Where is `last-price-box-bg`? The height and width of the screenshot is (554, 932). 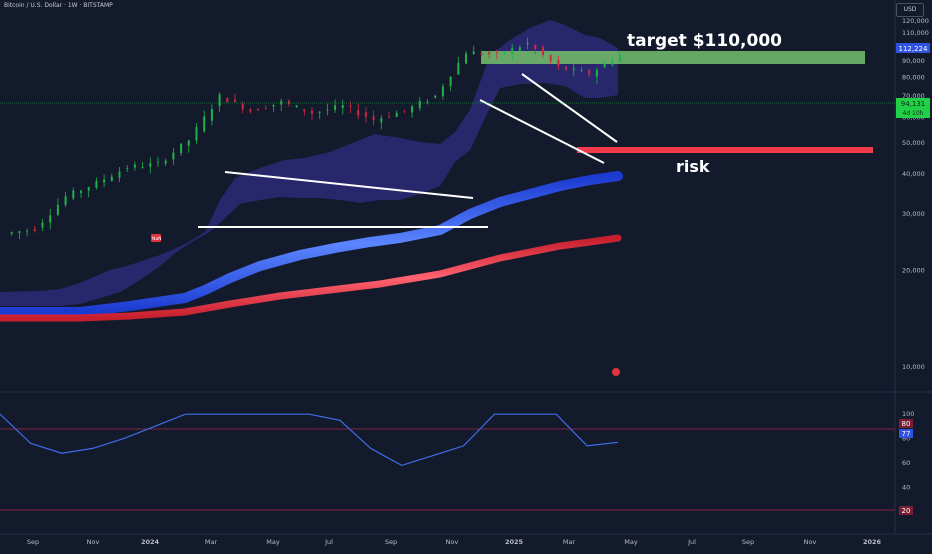 last-price-box-bg is located at coordinates (913, 108).